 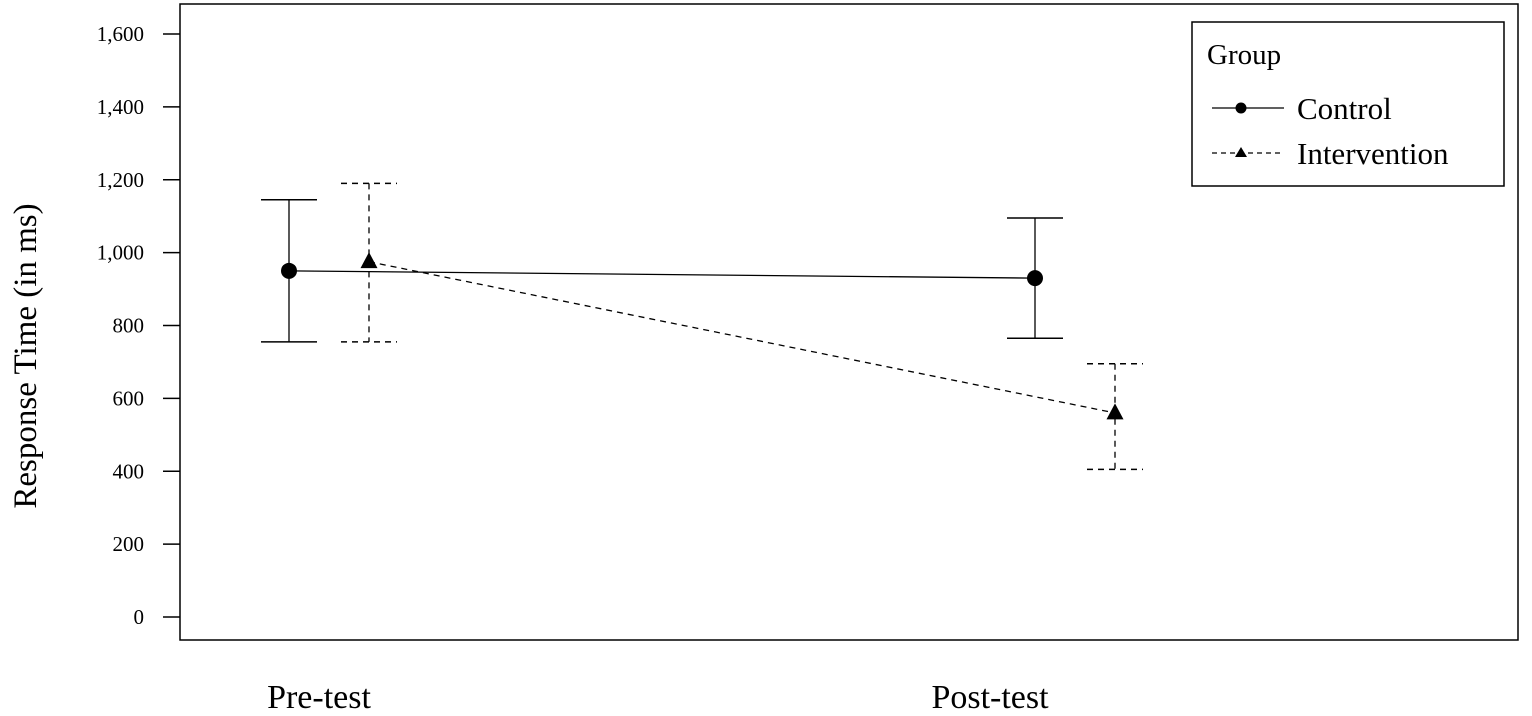 I want to click on legend-item-intervention: Intervention, so click(x=1330, y=153).